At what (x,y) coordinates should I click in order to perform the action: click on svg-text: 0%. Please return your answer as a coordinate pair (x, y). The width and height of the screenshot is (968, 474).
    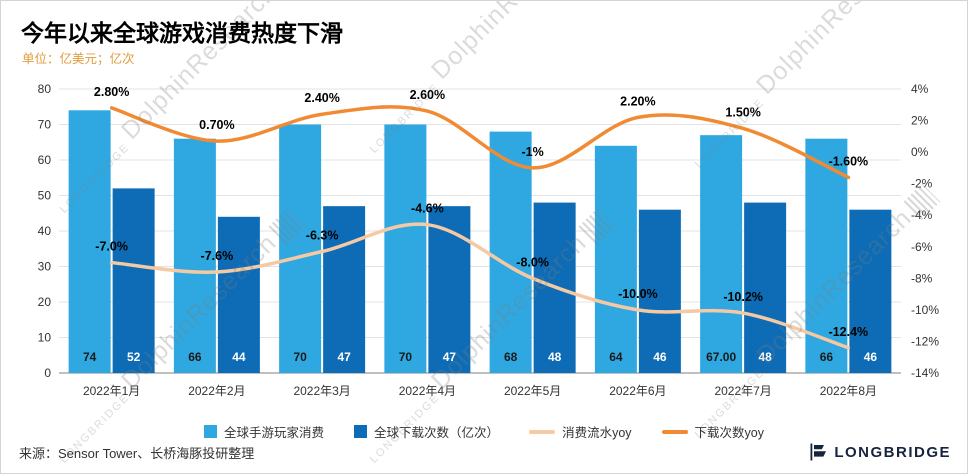
    Looking at the image, I should click on (920, 152).